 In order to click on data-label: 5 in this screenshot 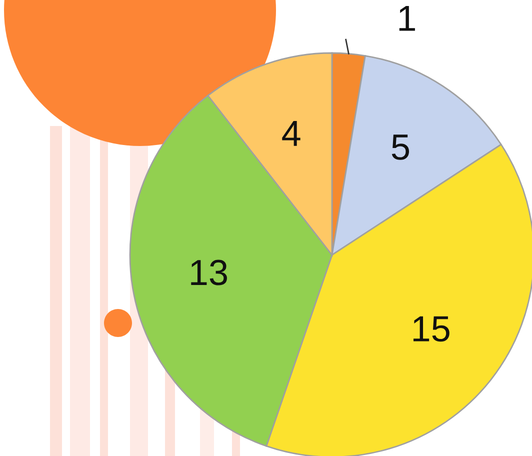, I will do `click(401, 147)`.